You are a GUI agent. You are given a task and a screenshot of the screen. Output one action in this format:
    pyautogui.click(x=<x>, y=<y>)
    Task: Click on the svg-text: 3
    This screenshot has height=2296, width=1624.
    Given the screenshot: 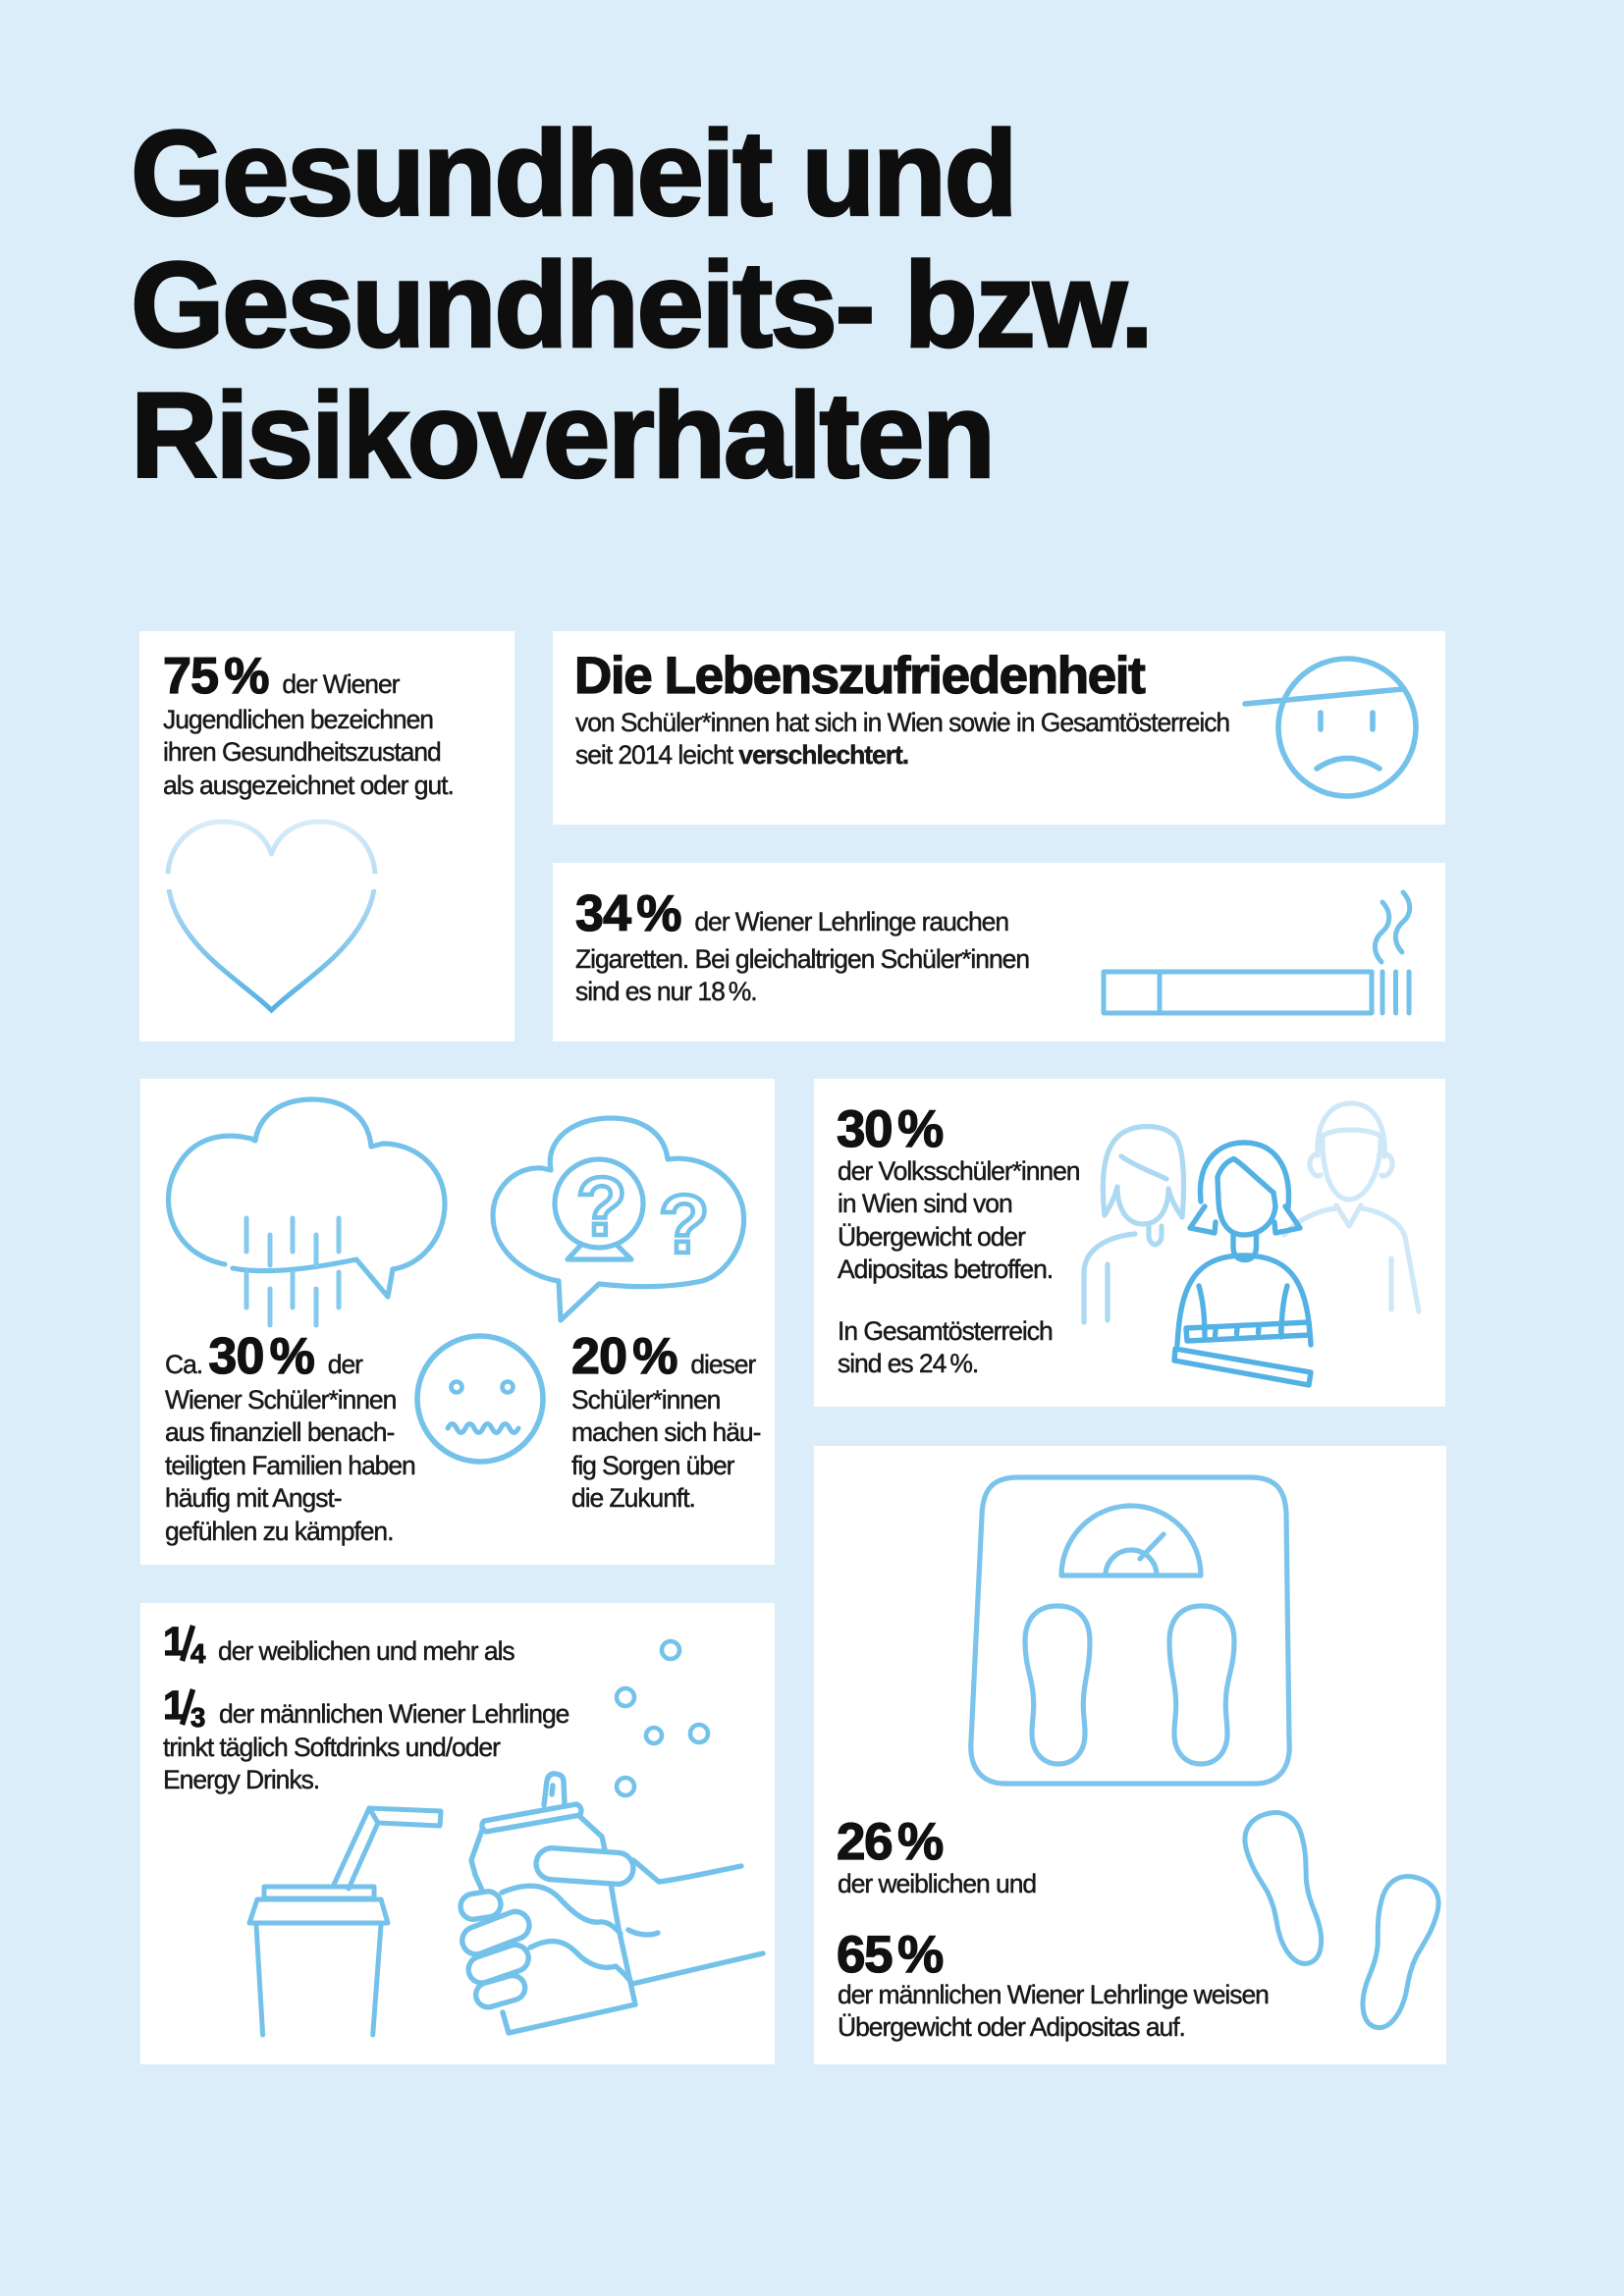 What is the action you would take?
    pyautogui.click(x=197, y=1717)
    